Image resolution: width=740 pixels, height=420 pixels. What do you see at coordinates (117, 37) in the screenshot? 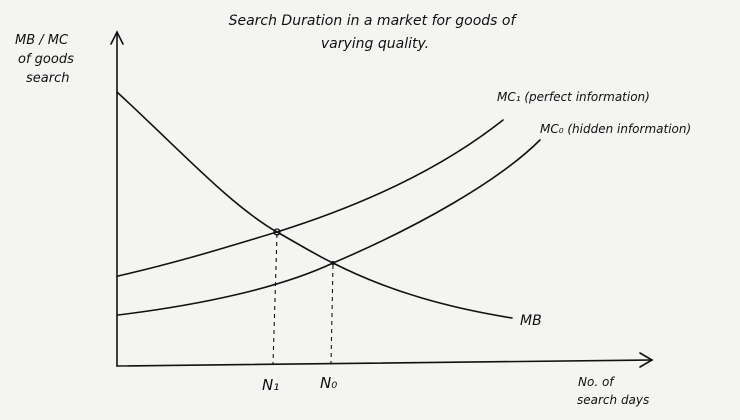
I see `y-axis-arrow-icon` at bounding box center [117, 37].